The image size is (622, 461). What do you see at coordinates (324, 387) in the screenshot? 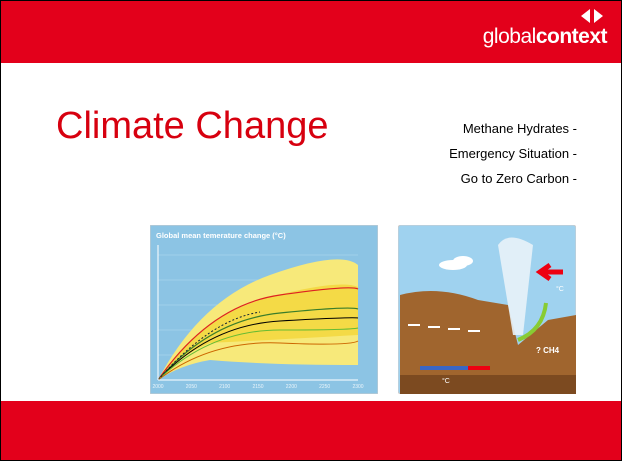
I see `x-label: 2250` at bounding box center [324, 387].